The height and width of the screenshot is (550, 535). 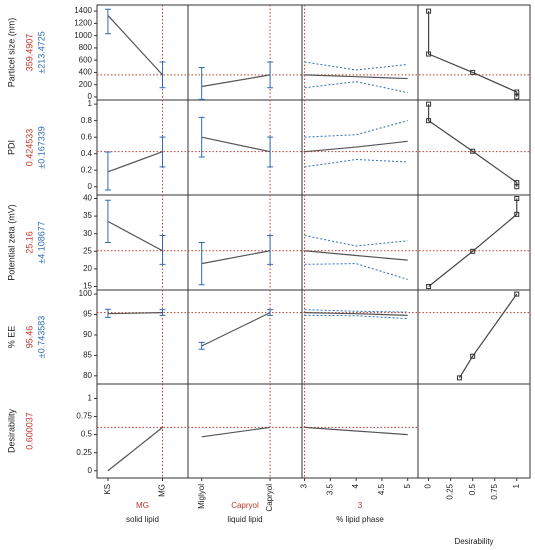 What do you see at coordinates (107, 489) in the screenshot?
I see `x-tick-label: KS` at bounding box center [107, 489].